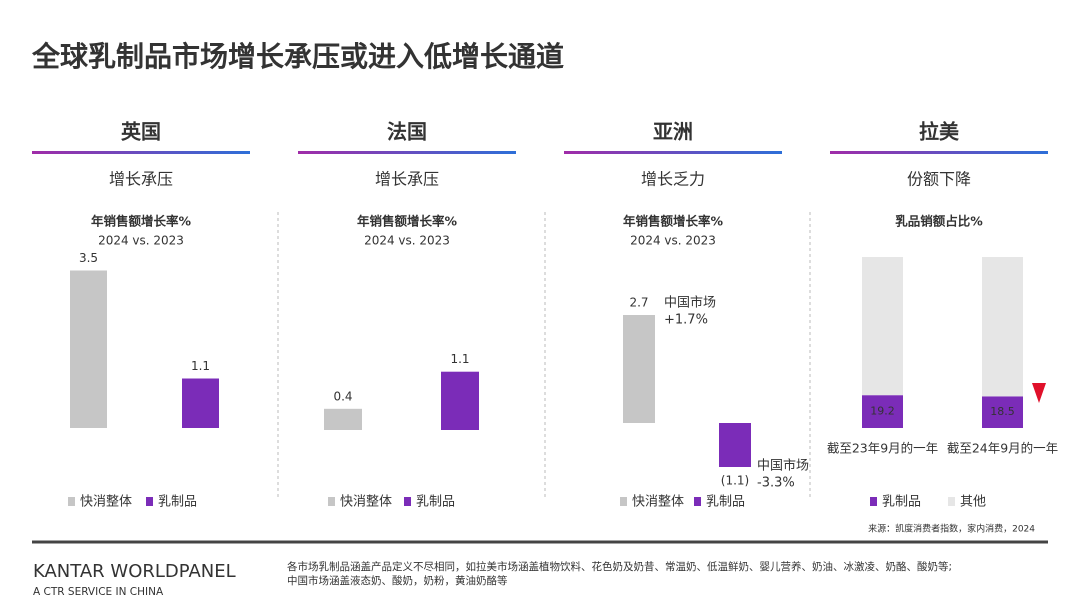 The image size is (1080, 608). I want to click on value-label: 19.2, so click(882, 411).